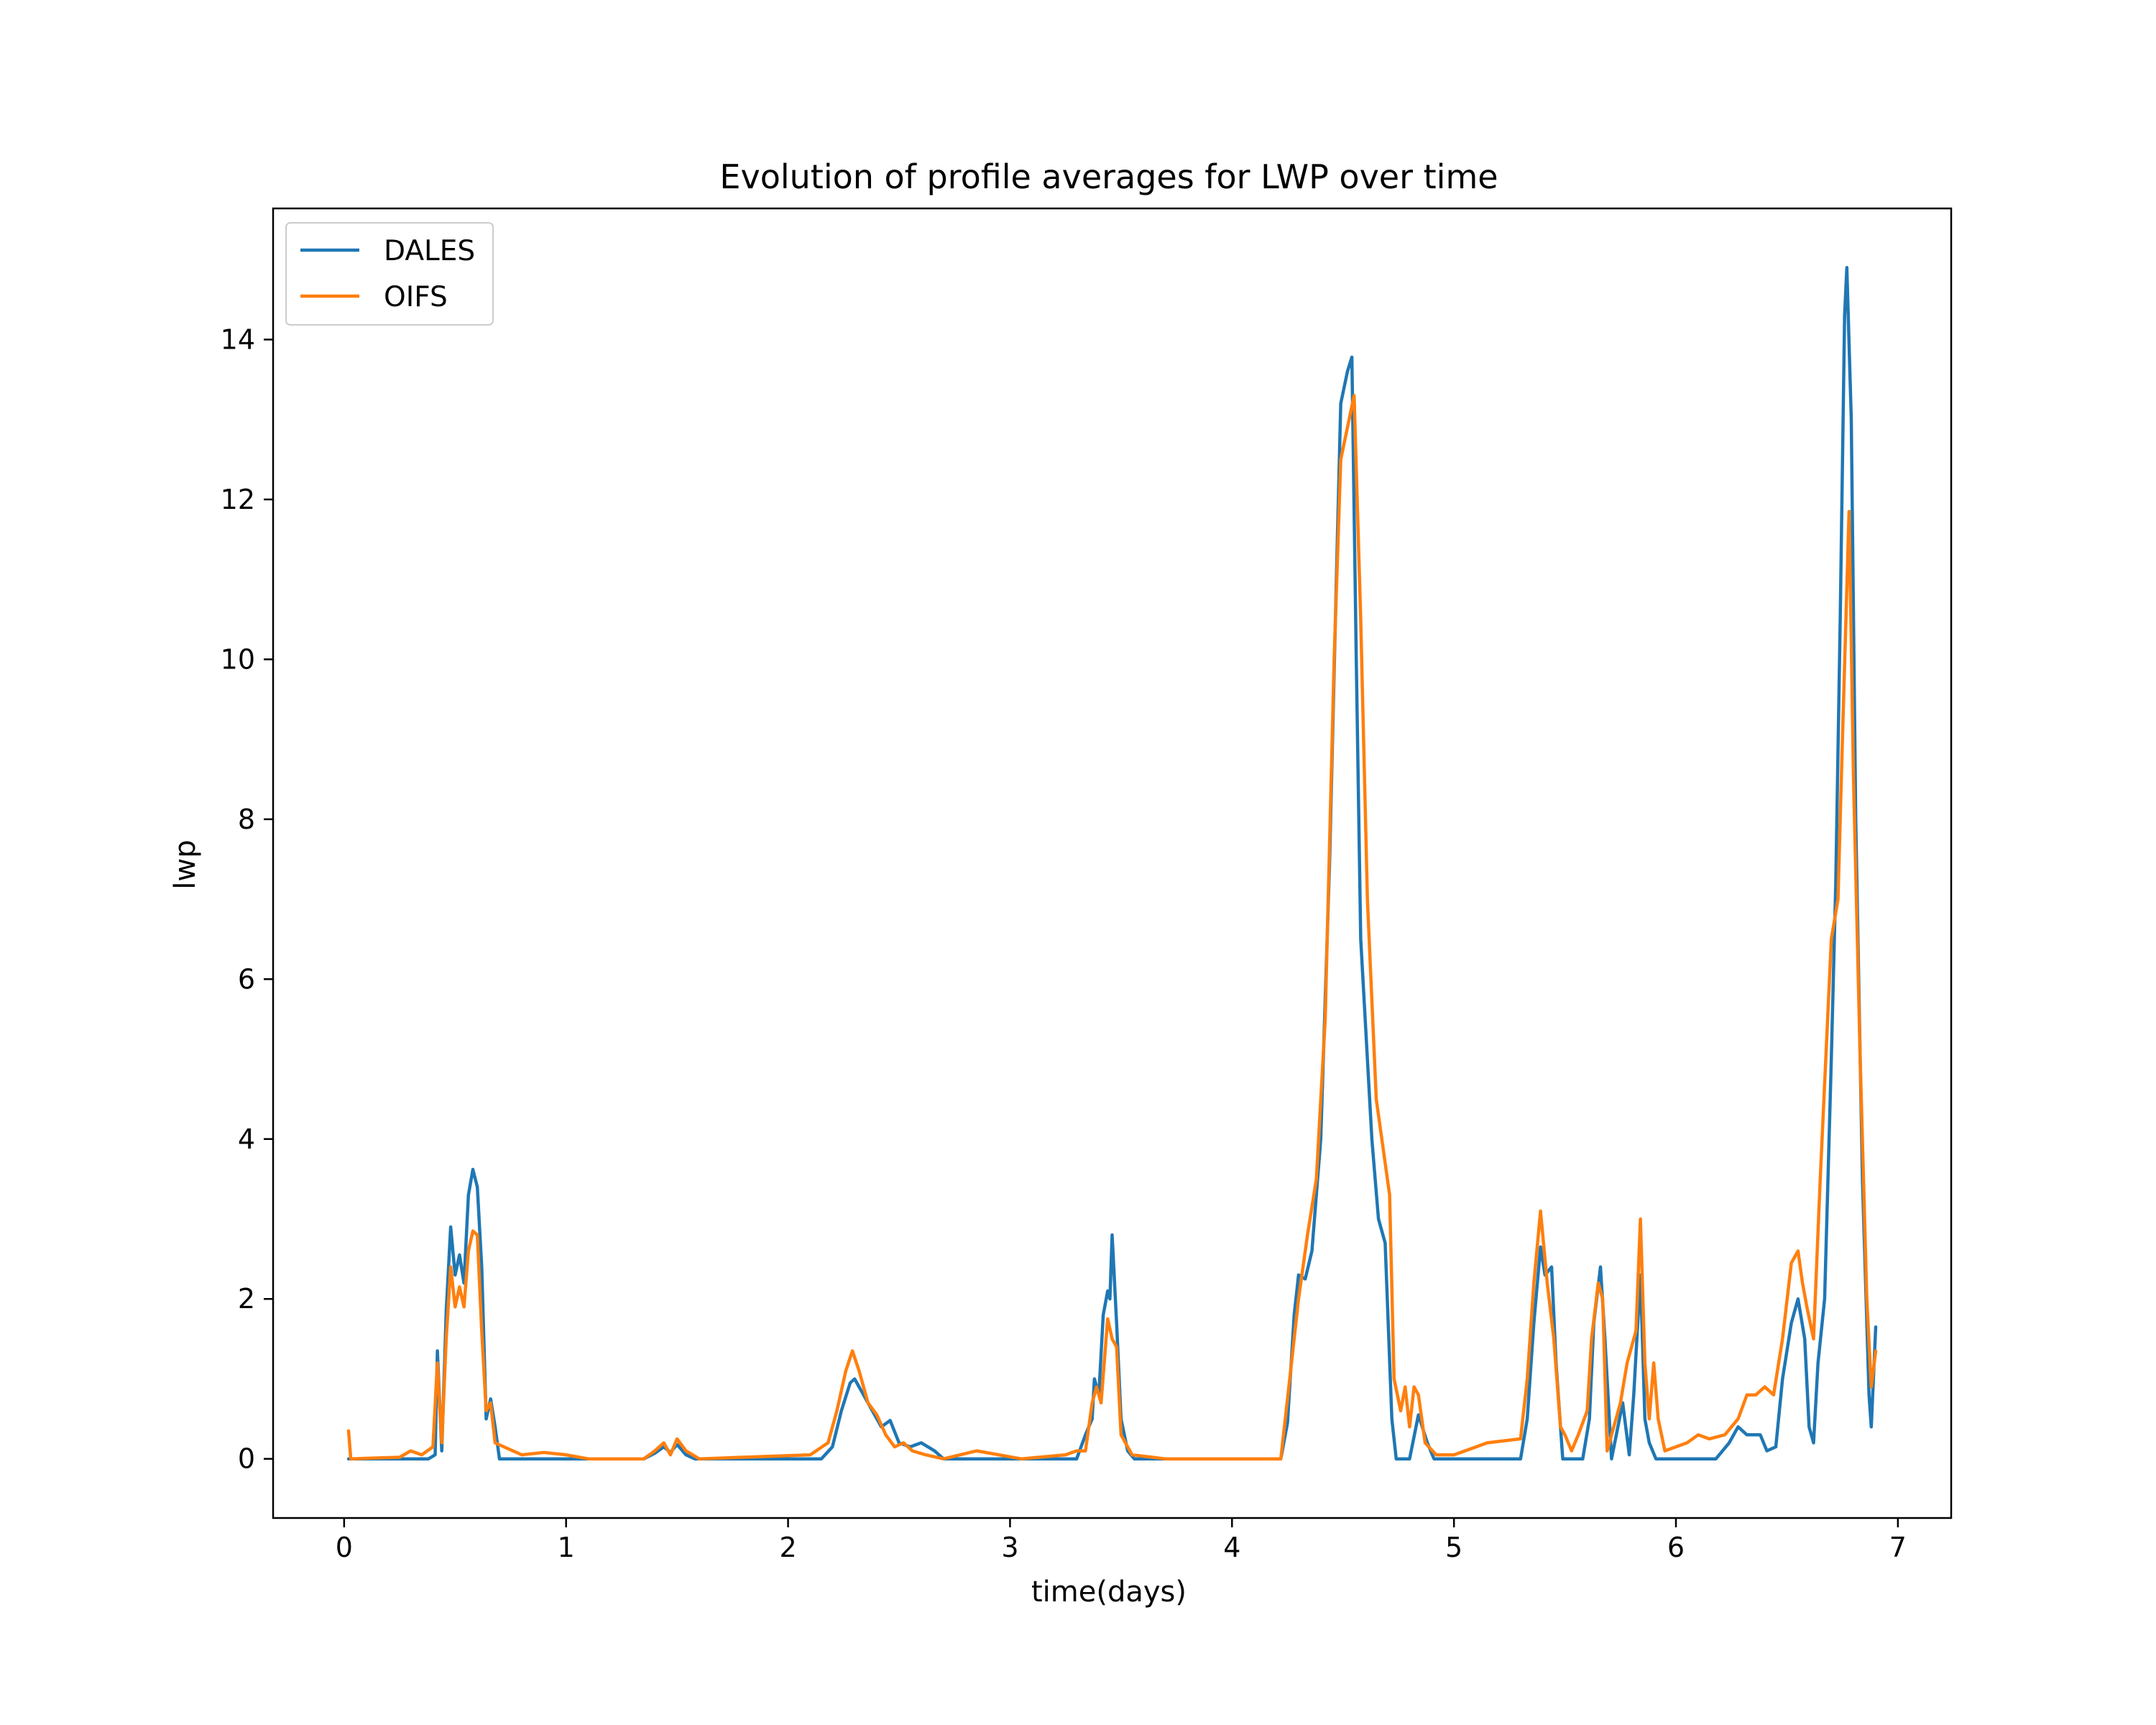  What do you see at coordinates (416, 297) in the screenshot?
I see `legend-label-oifs: OIFS` at bounding box center [416, 297].